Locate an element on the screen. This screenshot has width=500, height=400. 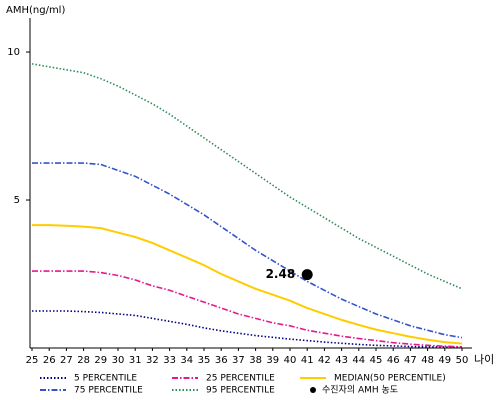
x-tick-label: 32 is located at coordinates (152, 360).